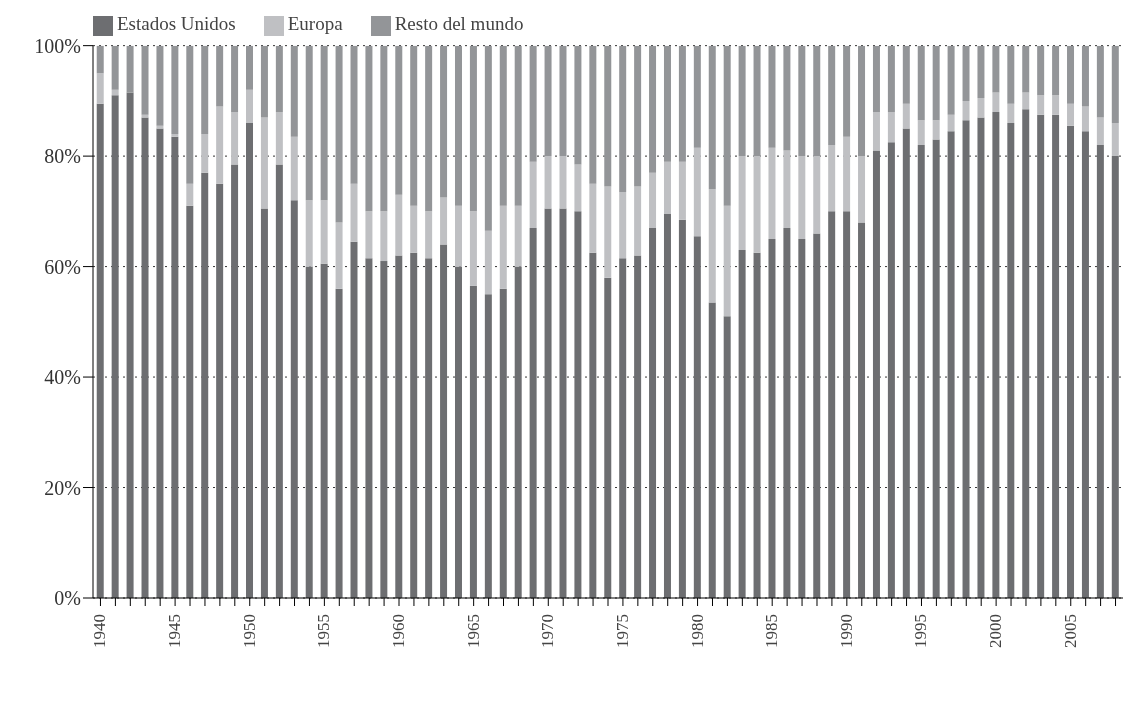 The image size is (1147, 702). What do you see at coordinates (1070, 631) in the screenshot?
I see `x-tick-label: 2005` at bounding box center [1070, 631].